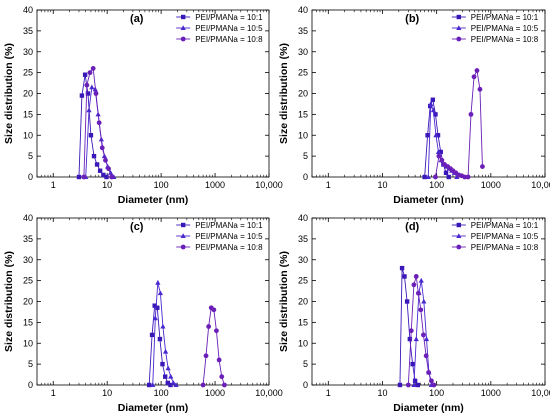 The width and height of the screenshot is (550, 419). Describe the element at coordinates (9, 301) in the screenshot. I see `y-axis-title: Size distribution (%)` at that location.